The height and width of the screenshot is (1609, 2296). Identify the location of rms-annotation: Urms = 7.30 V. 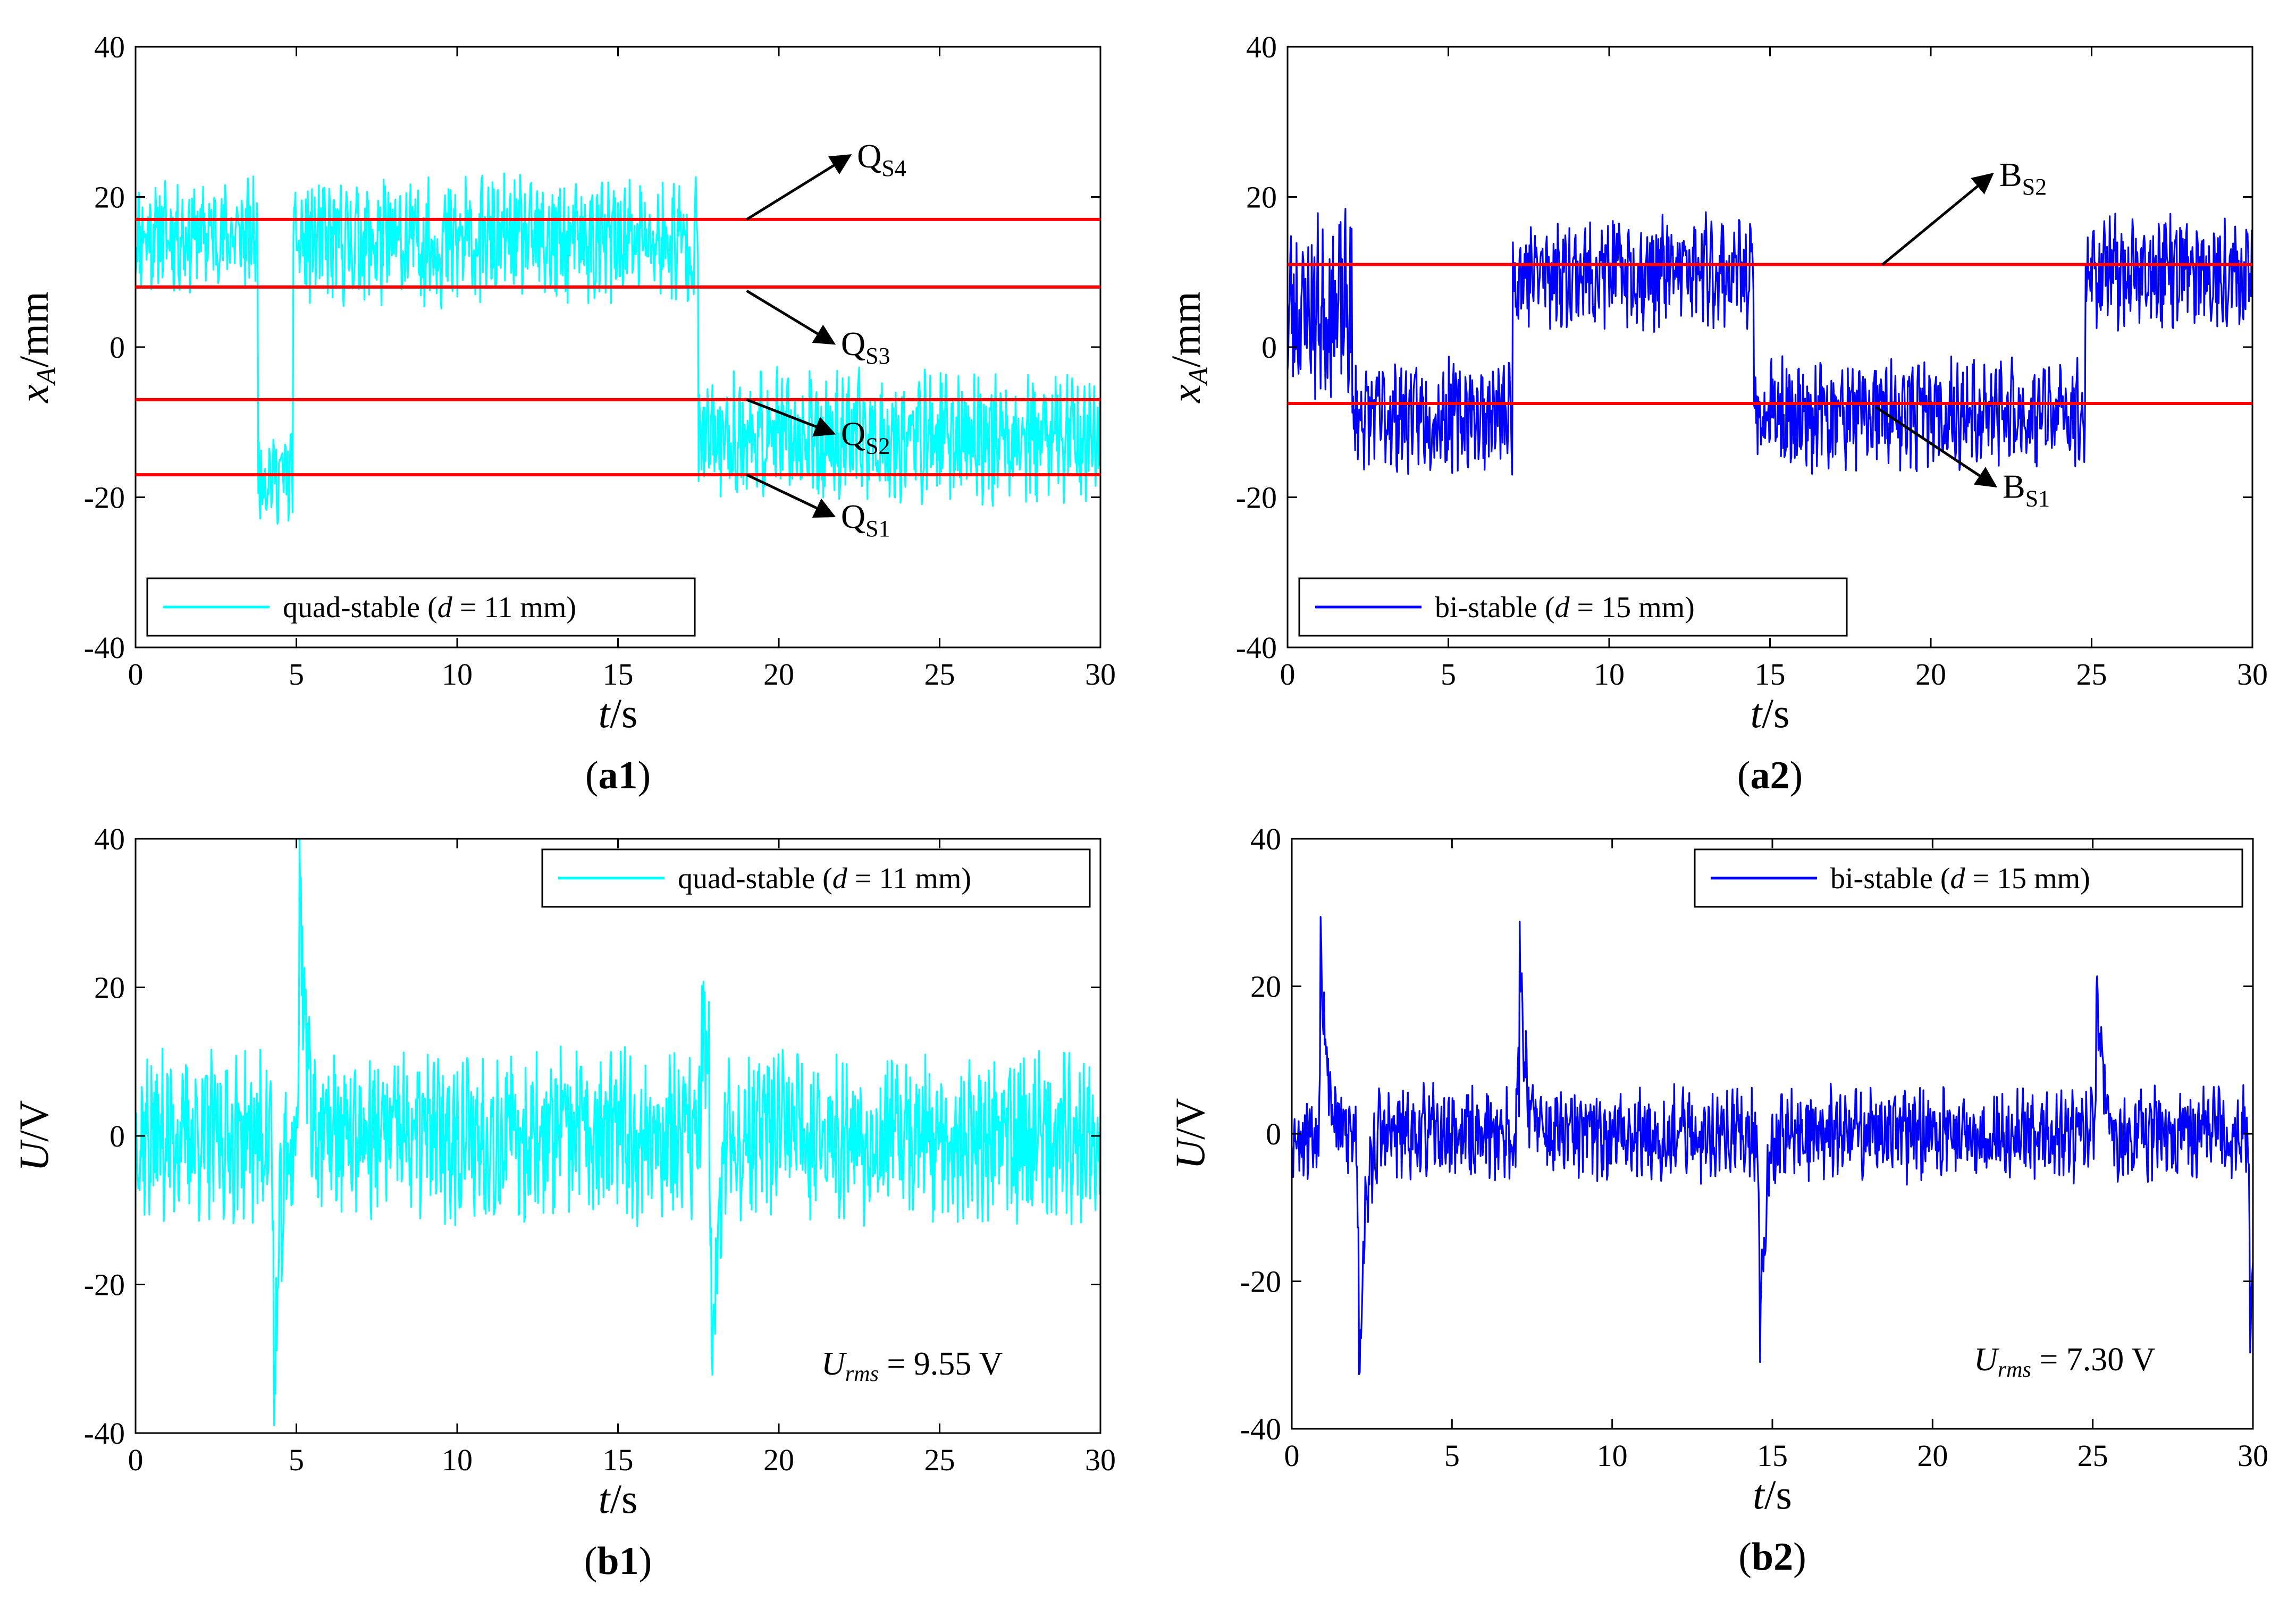
(2065, 1362).